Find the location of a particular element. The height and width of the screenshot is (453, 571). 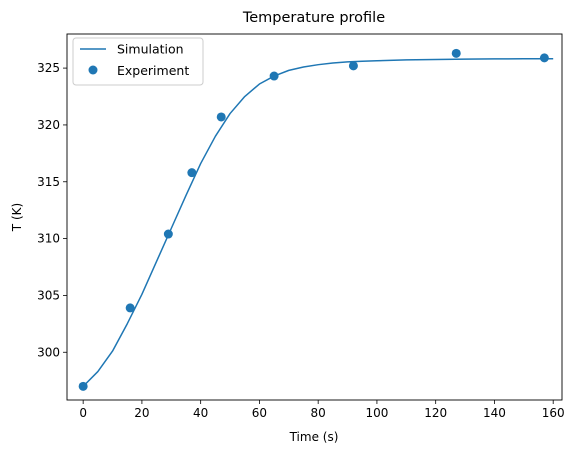

legend-label-simulation: Simulation is located at coordinates (150, 49).